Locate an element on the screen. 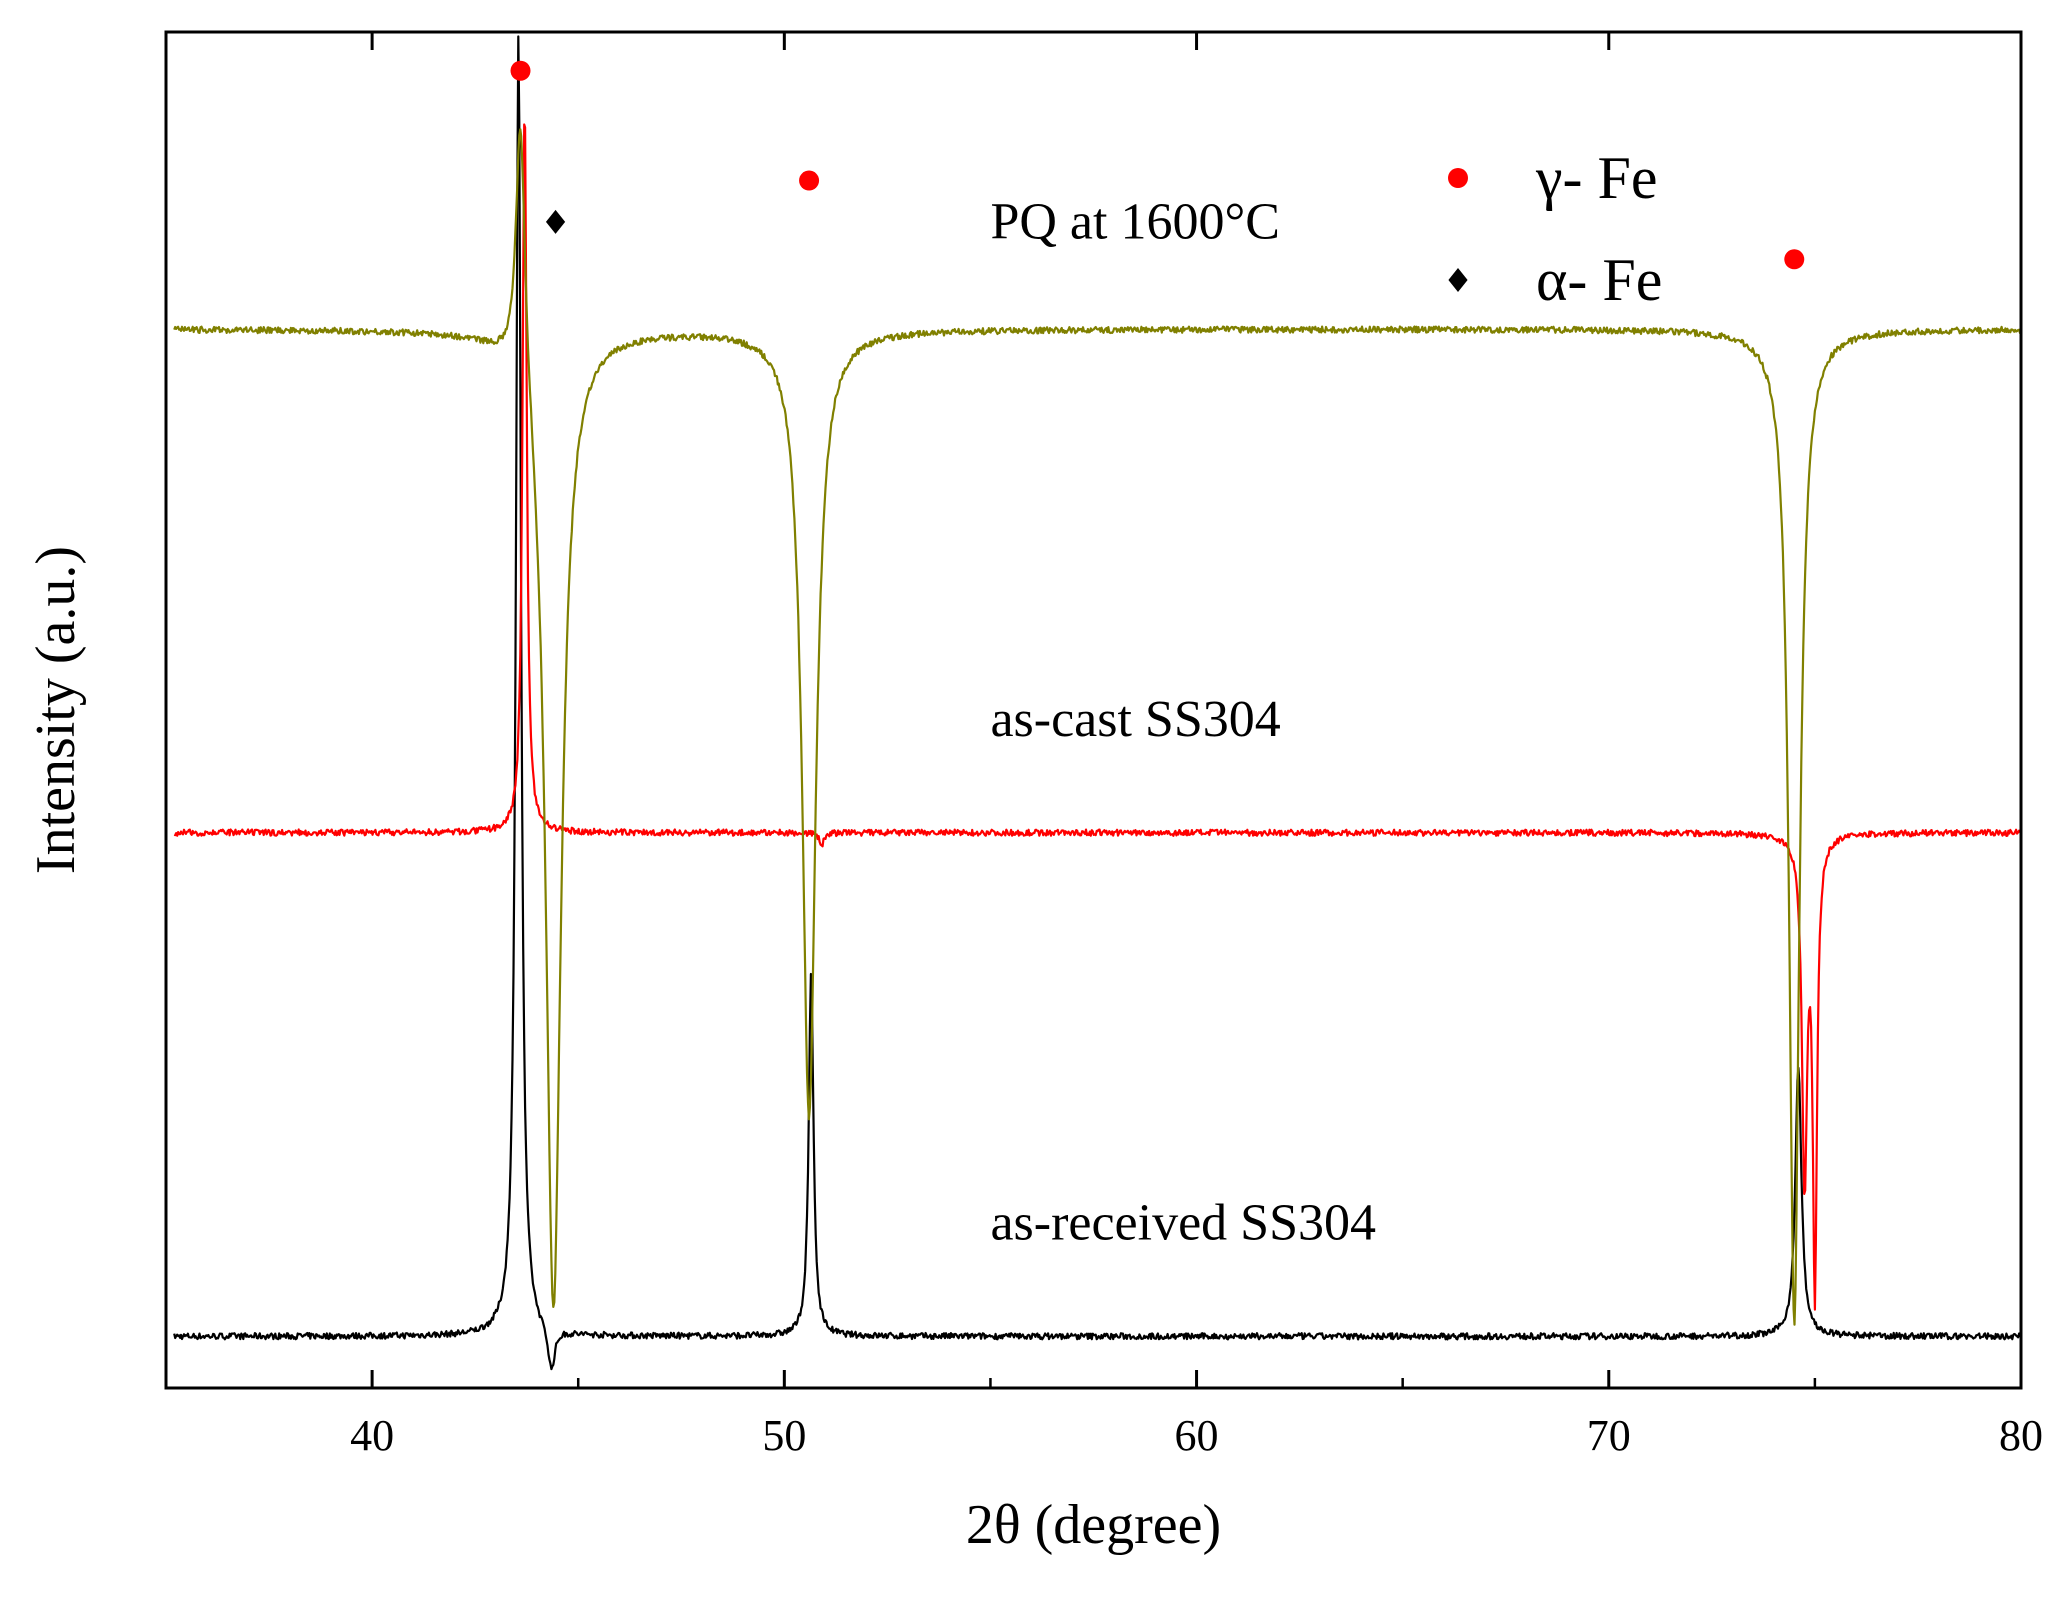 The width and height of the screenshot is (2066, 1615). legend-entry-label: α- Fe is located at coordinates (1599, 280).